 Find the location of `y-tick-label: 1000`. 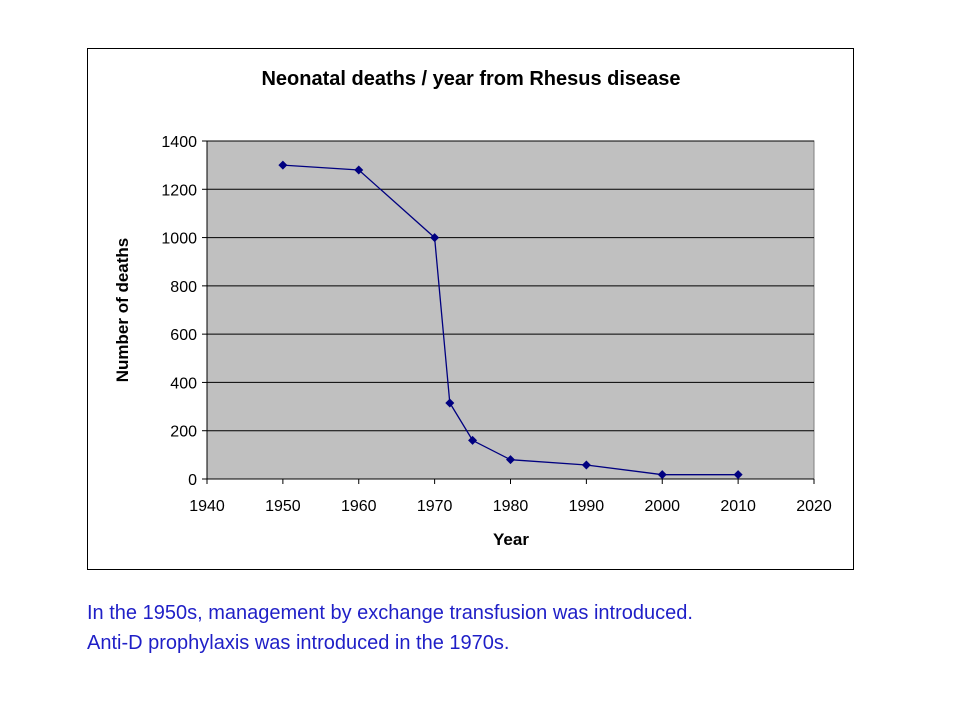

y-tick-label: 1000 is located at coordinates (179, 239).